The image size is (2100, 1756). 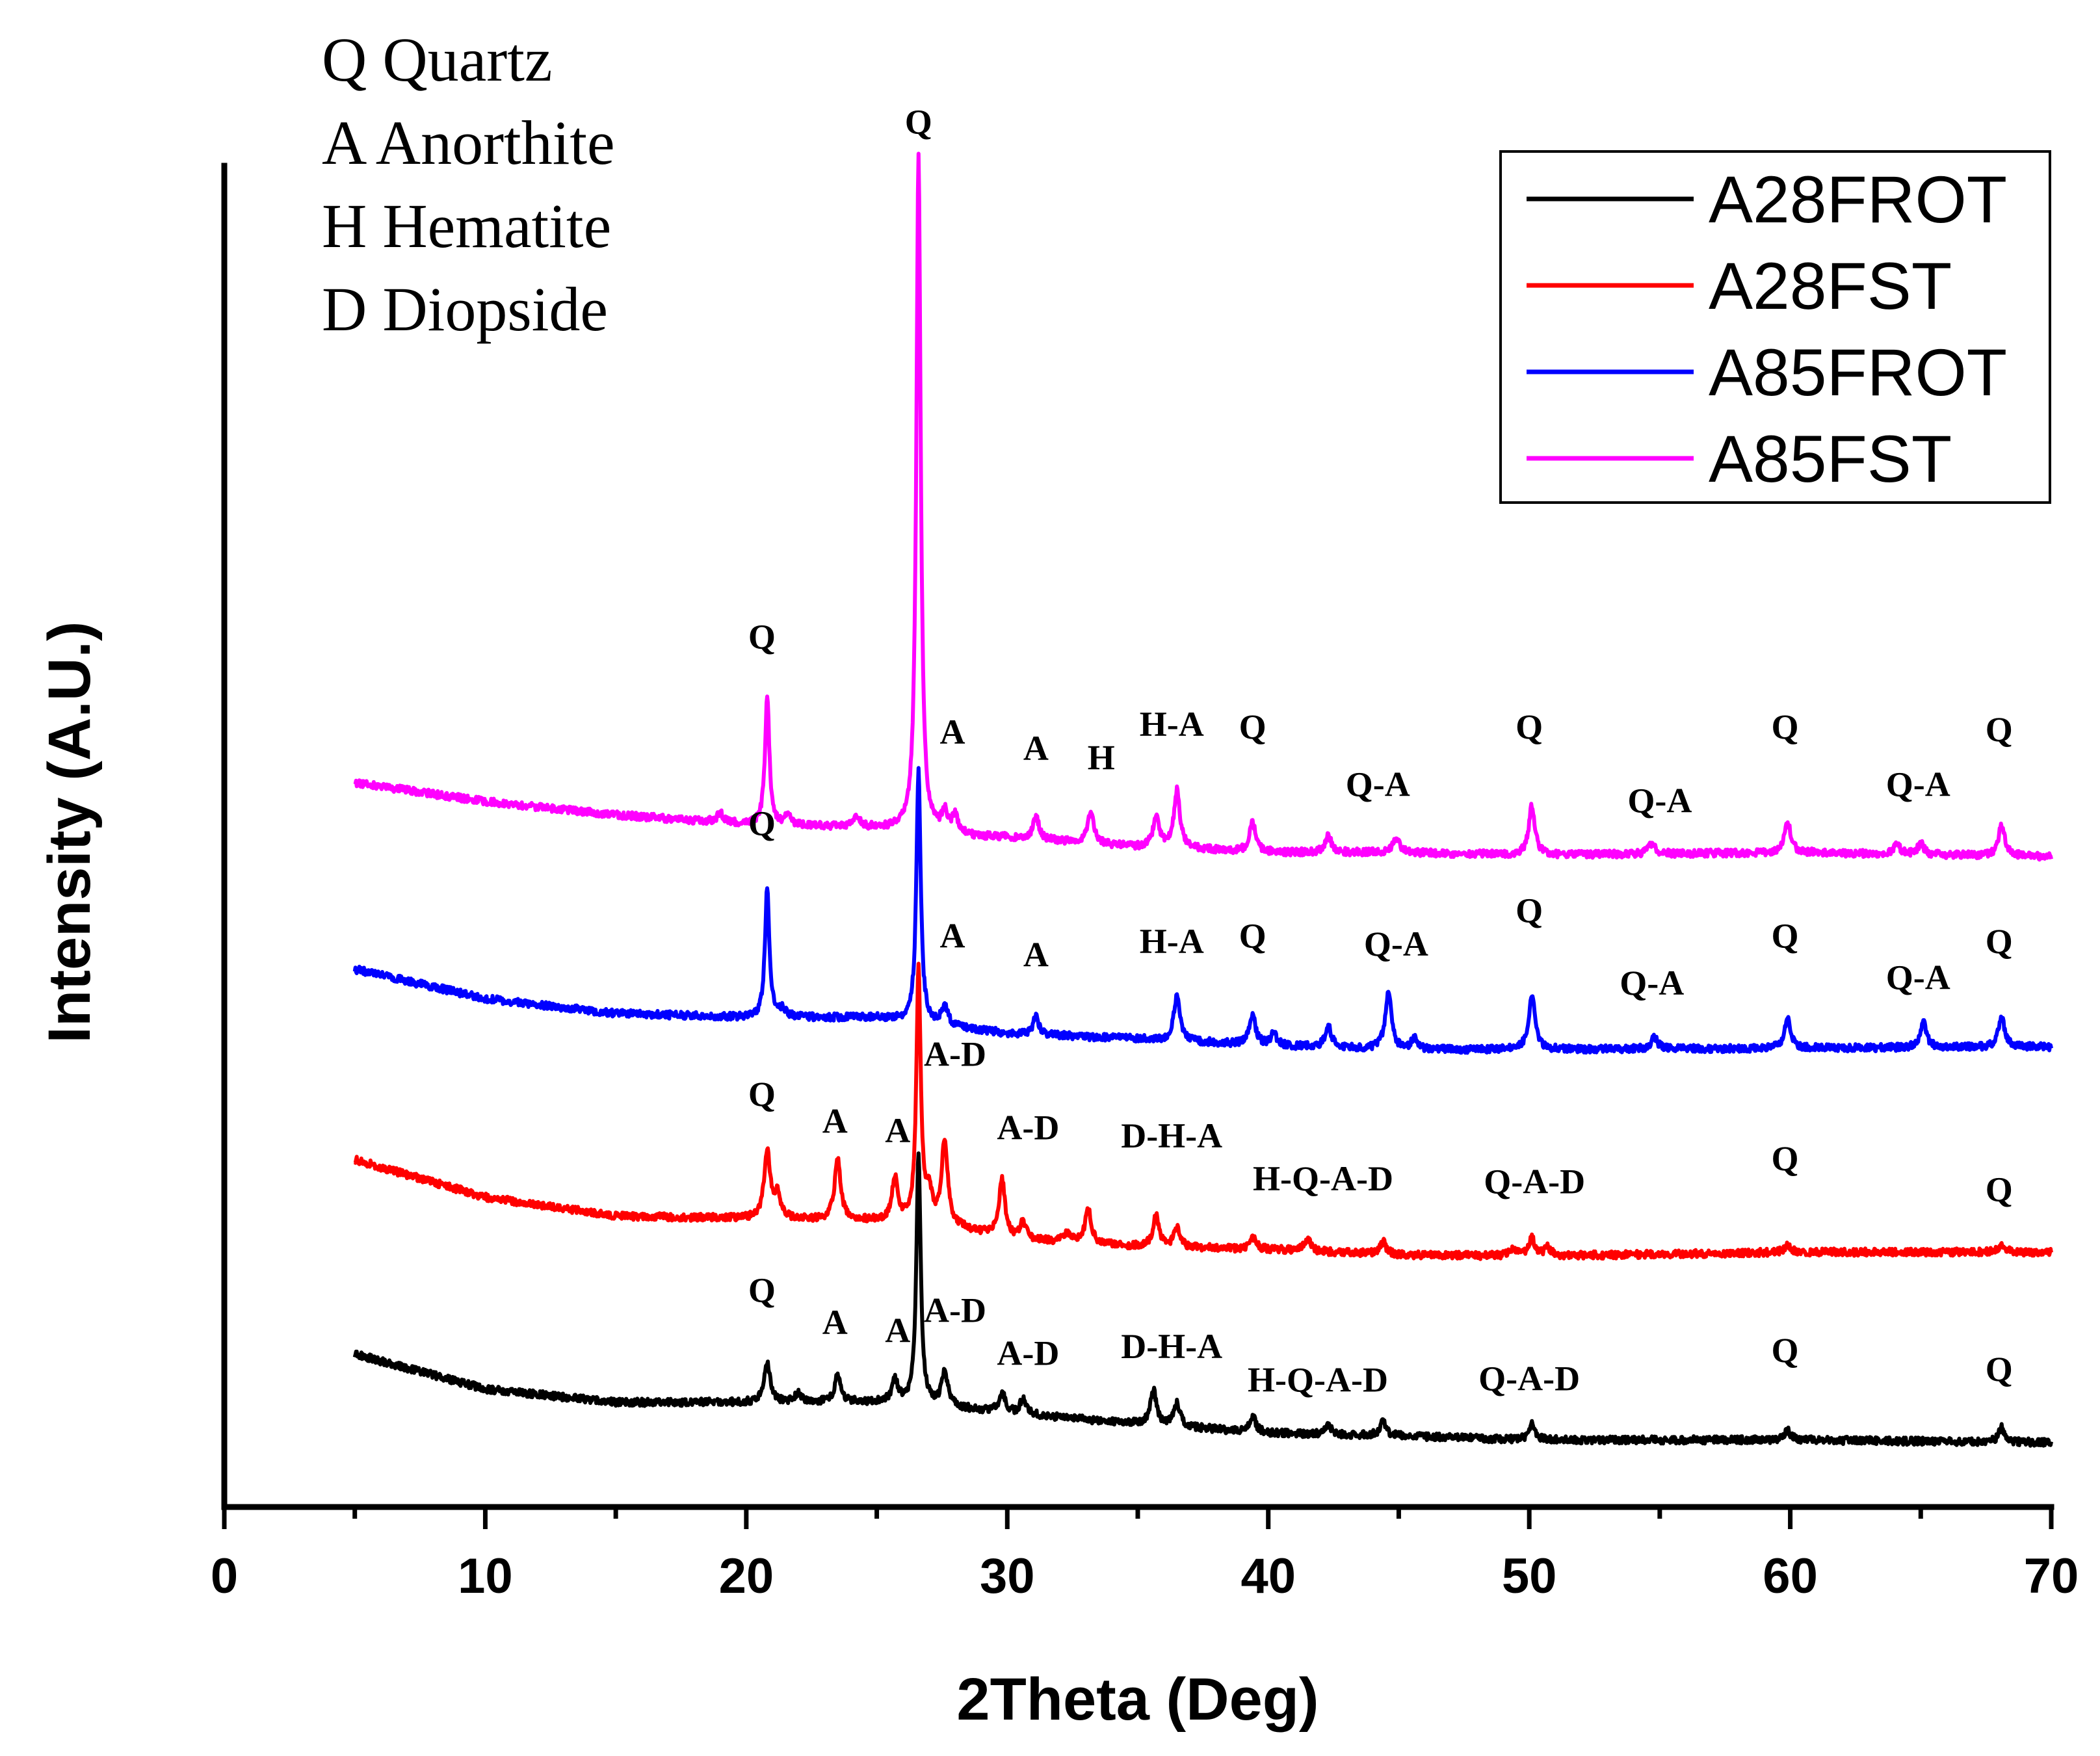 What do you see at coordinates (1830, 459) in the screenshot?
I see `legend-label-a85fst: A85FST` at bounding box center [1830, 459].